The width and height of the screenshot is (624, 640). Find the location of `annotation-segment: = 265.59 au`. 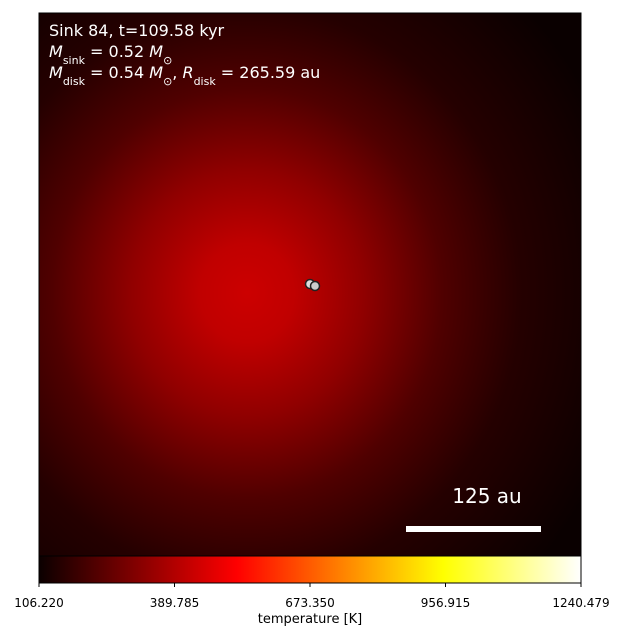

annotation-segment: = 265.59 au is located at coordinates (268, 72).